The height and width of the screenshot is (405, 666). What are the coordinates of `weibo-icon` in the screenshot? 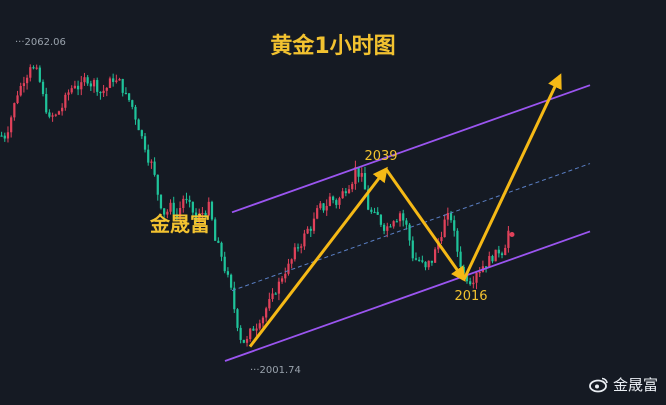 It's located at (599, 384).